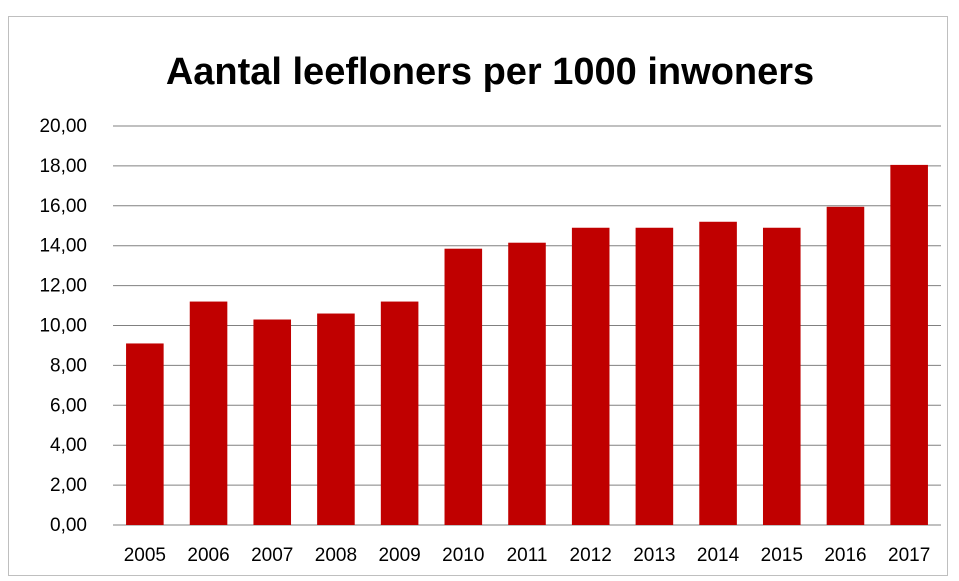 The height and width of the screenshot is (581, 959). I want to click on x-tick-label: 2017, so click(909, 555).